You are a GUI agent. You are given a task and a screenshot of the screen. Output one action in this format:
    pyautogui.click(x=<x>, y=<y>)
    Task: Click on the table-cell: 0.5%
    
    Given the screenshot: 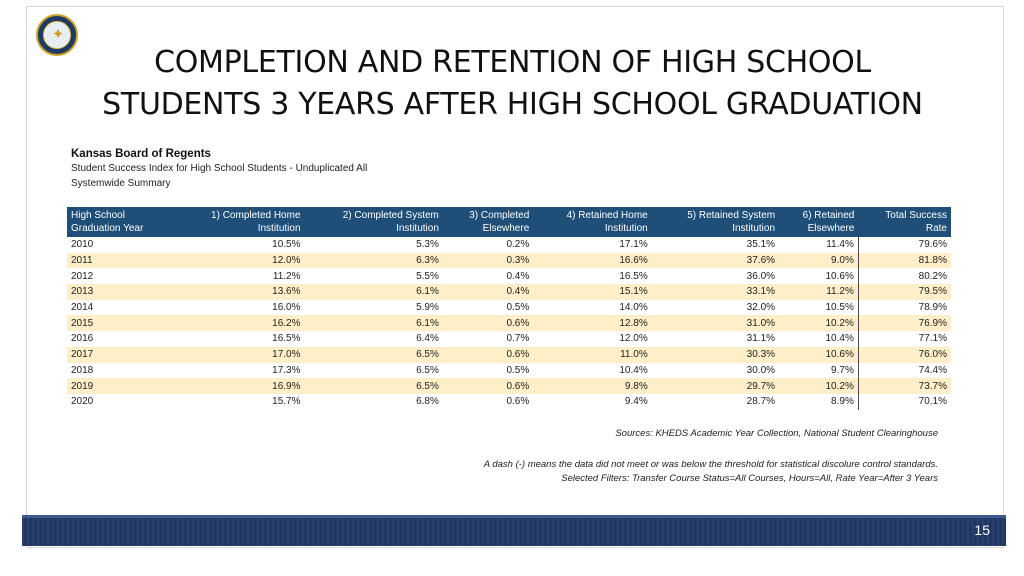 What is the action you would take?
    pyautogui.click(x=518, y=370)
    